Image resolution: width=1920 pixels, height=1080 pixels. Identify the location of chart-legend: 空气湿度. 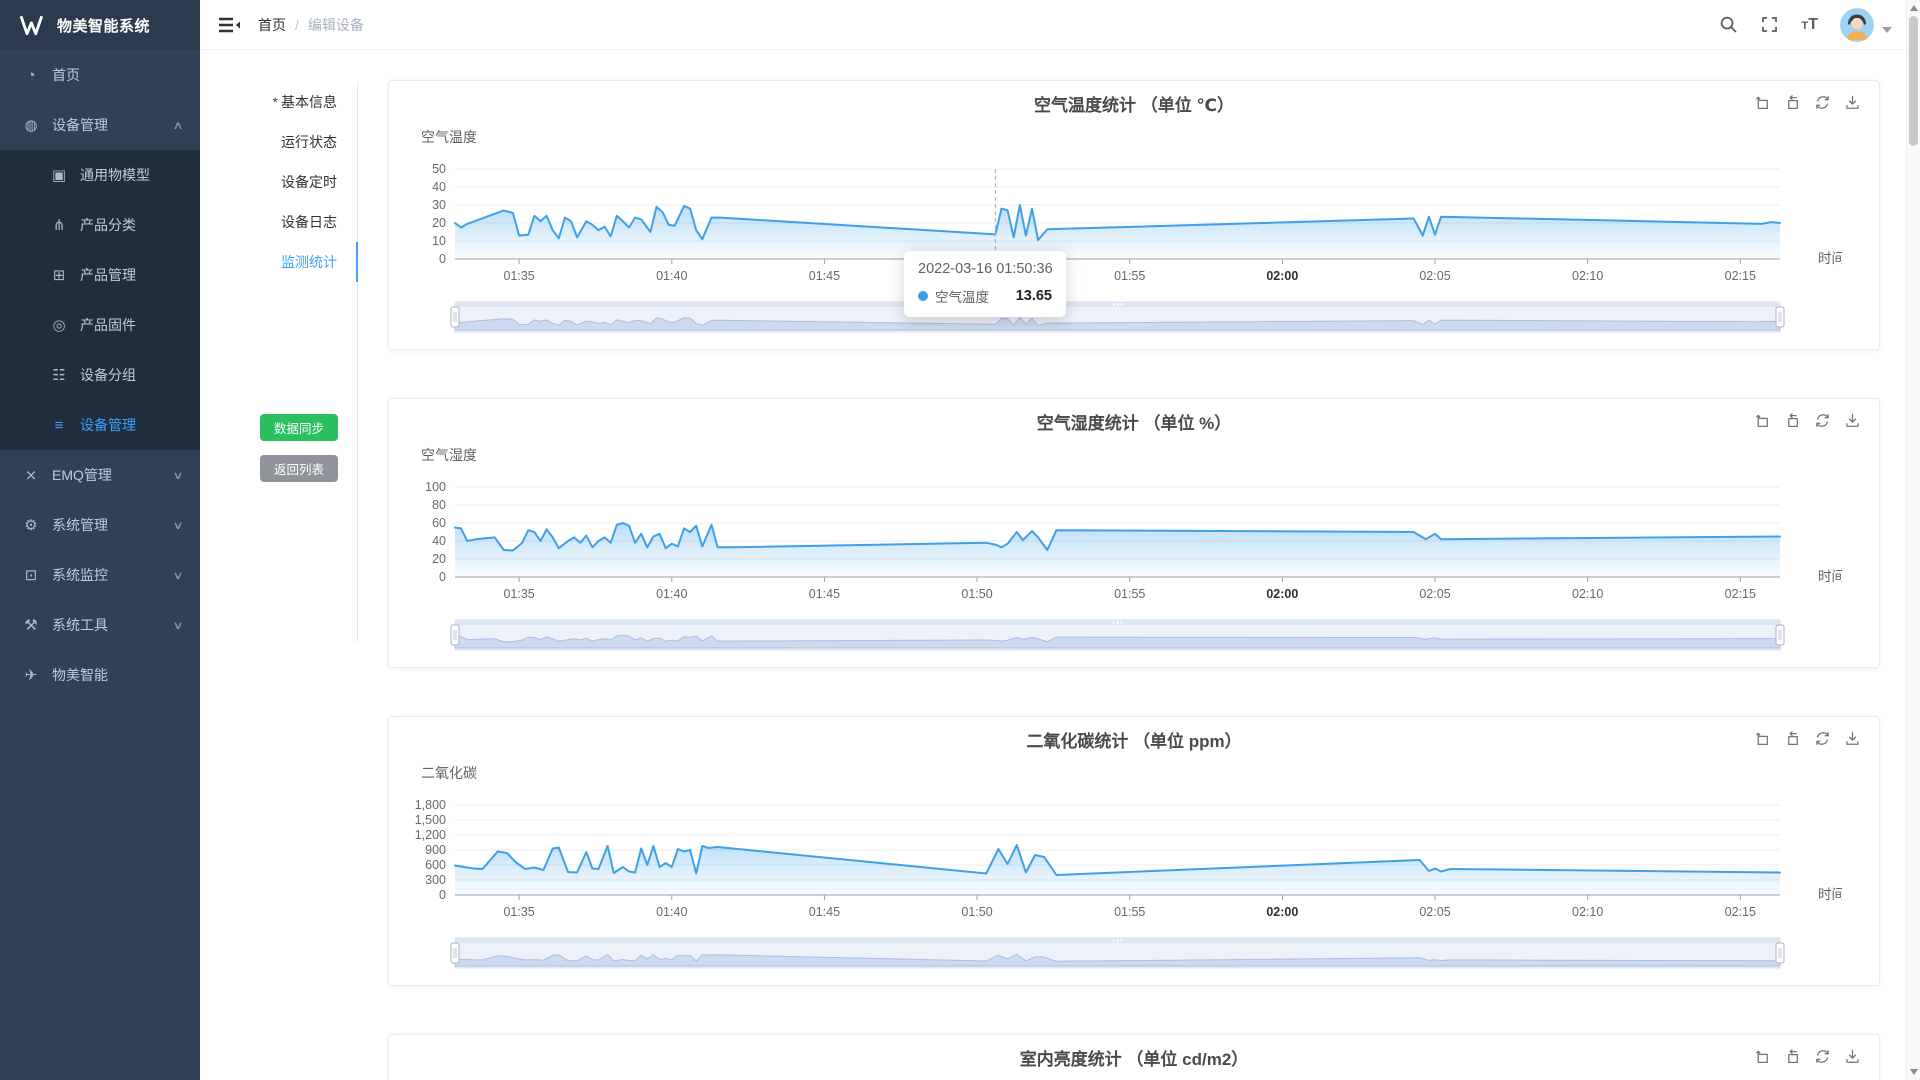
(449, 455).